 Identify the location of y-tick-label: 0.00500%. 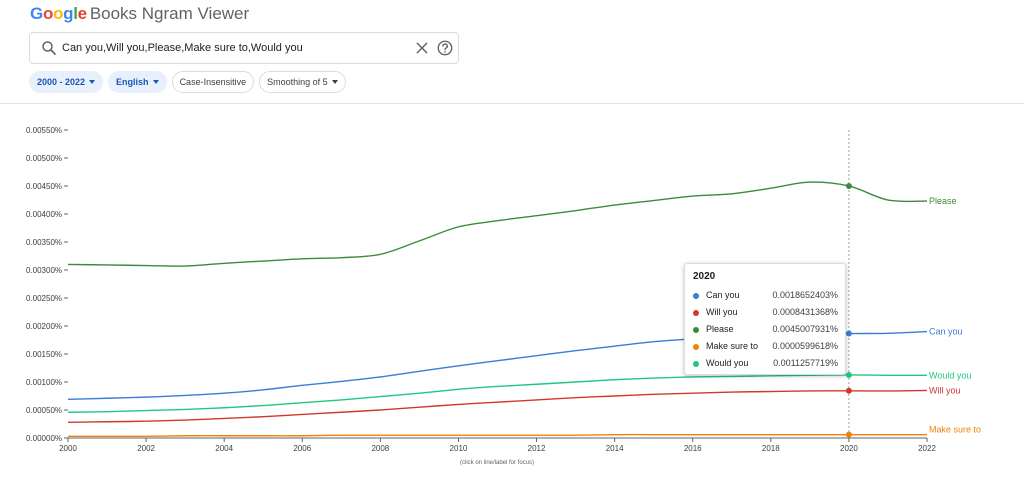
(44, 158).